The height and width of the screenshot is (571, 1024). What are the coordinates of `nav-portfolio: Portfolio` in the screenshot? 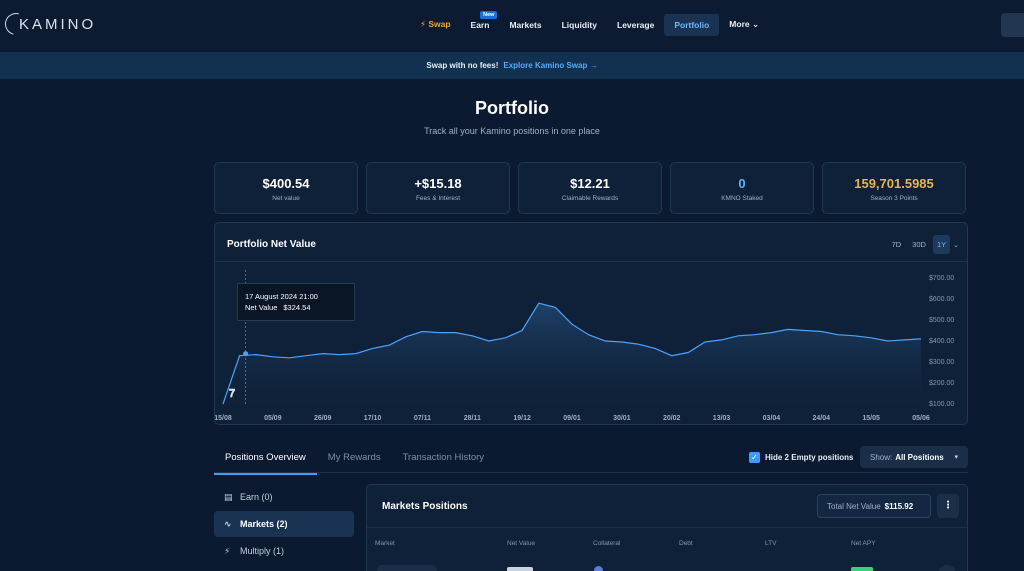 It's located at (692, 24).